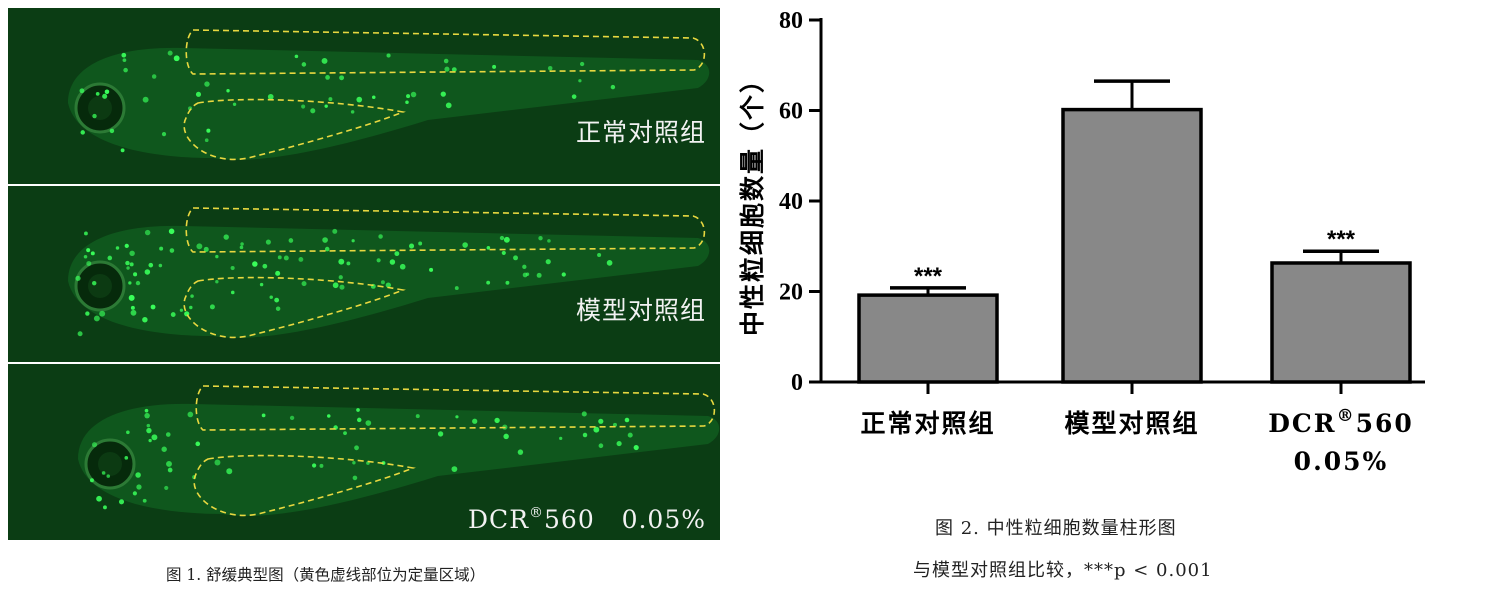 The image size is (1503, 607). Describe the element at coordinates (364, 96) in the screenshot. I see `micrograph-panel-normal-control: 正常对照组` at that location.